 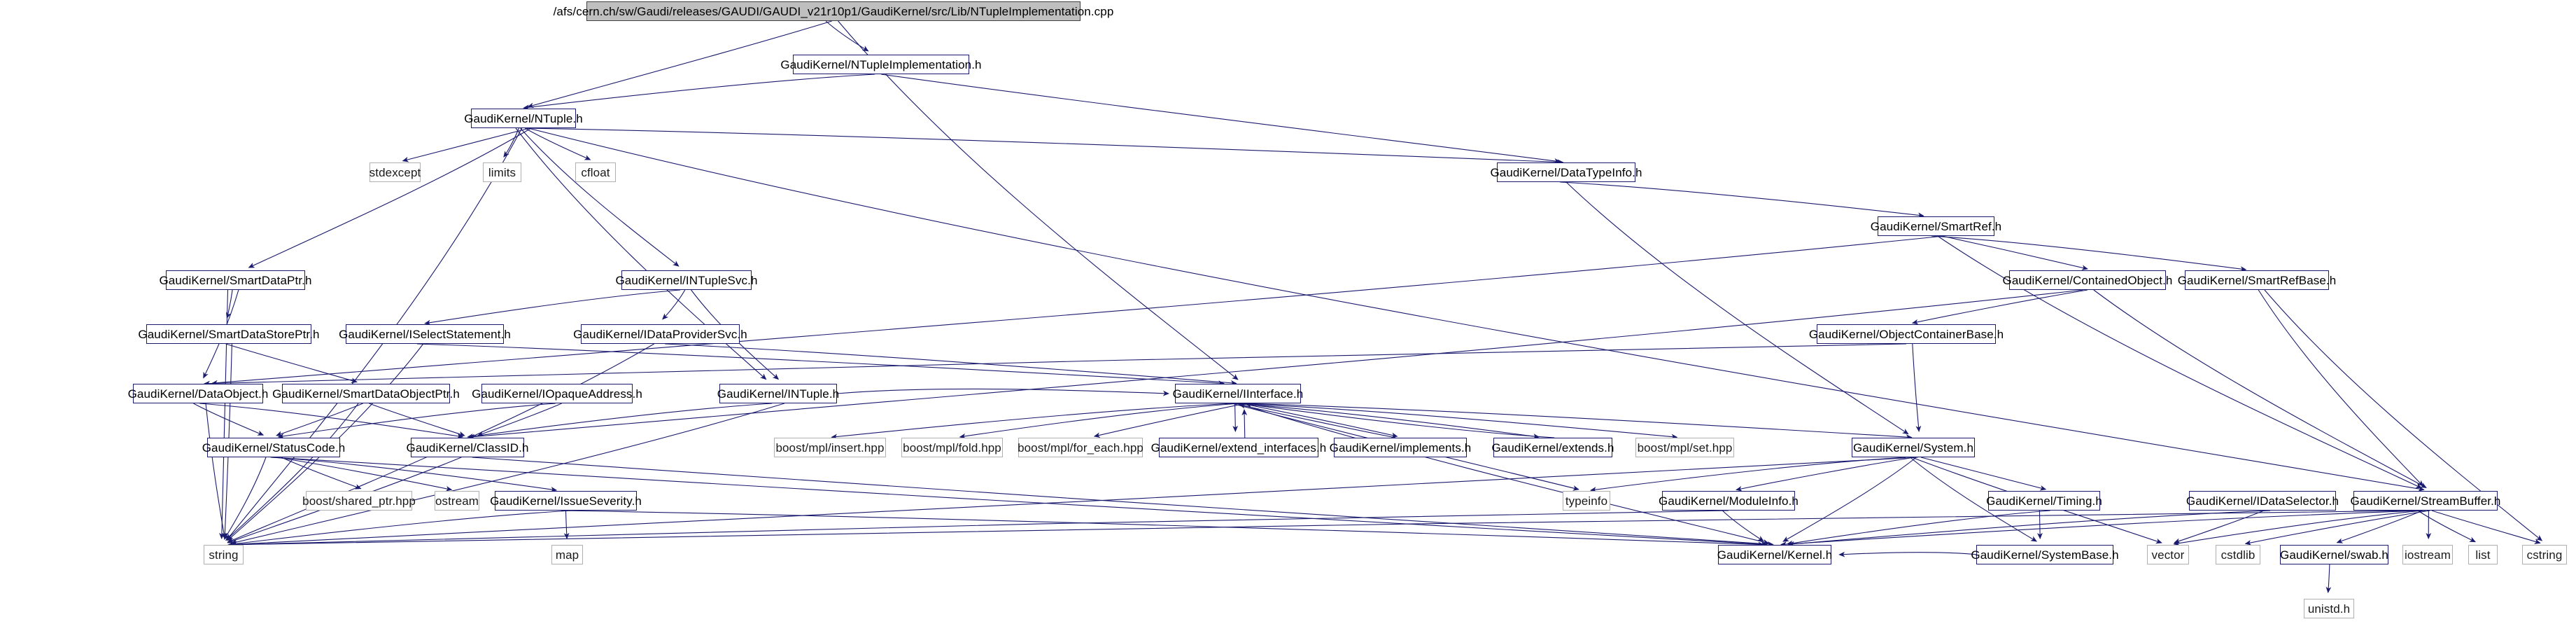 I want to click on graph-node-label: cstdlib, so click(x=2237, y=555).